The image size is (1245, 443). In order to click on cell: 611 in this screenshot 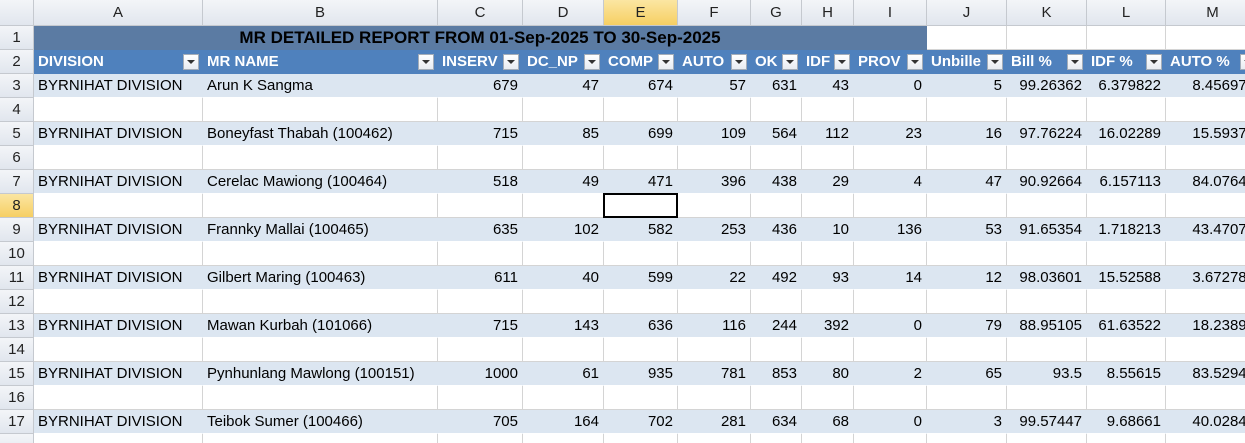, I will do `click(480, 278)`.